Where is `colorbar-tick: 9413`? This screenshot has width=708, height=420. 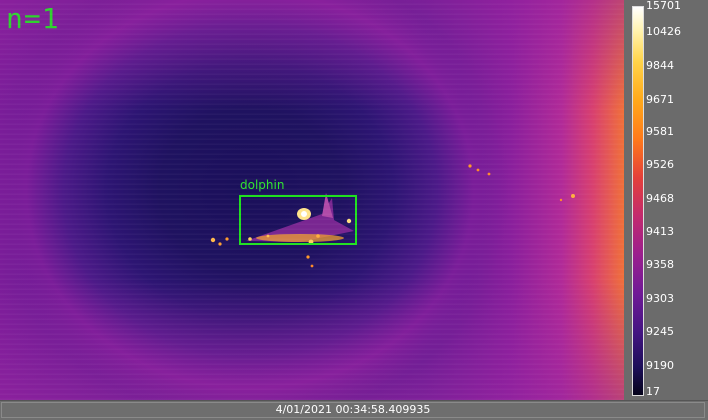
colorbar-tick: 9413 is located at coordinates (660, 231).